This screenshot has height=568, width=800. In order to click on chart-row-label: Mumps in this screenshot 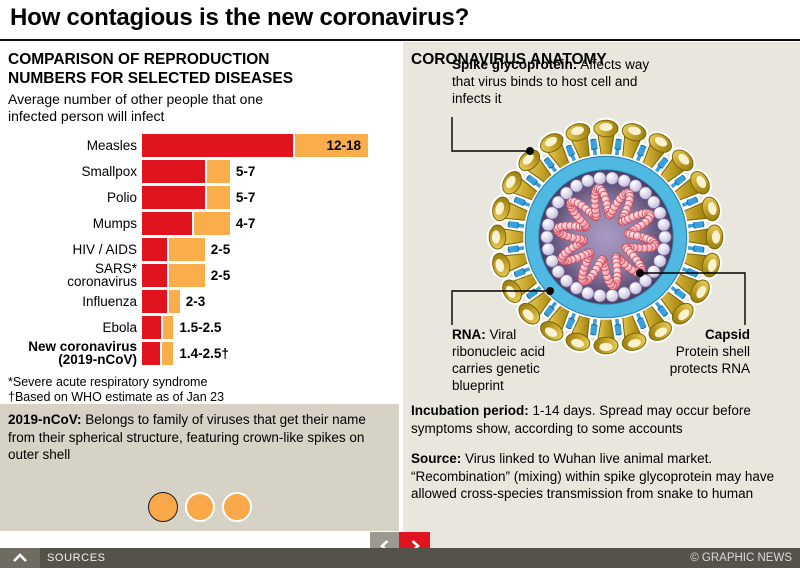, I will do `click(114, 223)`.